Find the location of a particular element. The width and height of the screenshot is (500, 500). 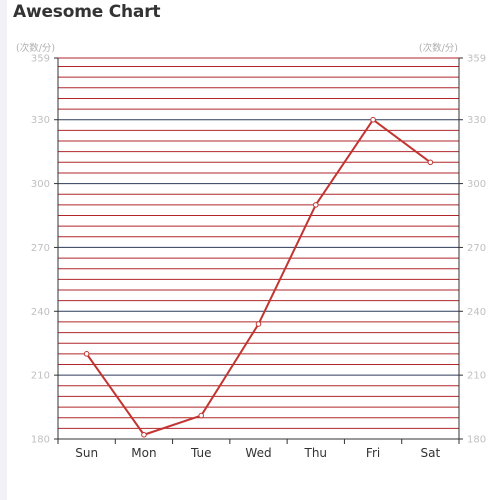

x-tick-label: Wed is located at coordinates (258, 453).